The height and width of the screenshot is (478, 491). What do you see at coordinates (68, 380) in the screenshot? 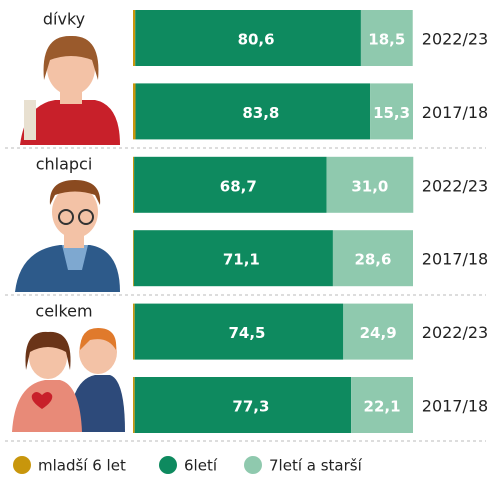
I see `illustration-pair` at bounding box center [68, 380].